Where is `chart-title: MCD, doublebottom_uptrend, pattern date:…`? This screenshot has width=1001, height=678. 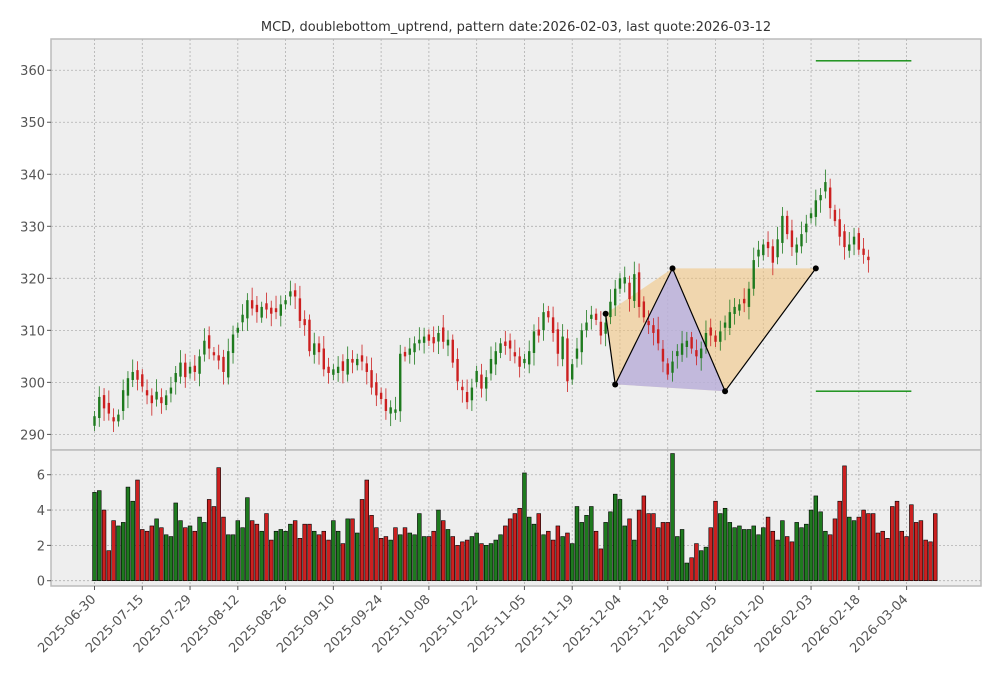 chart-title: MCD, doublebottom_uptrend, pattern date:… is located at coordinates (516, 27).